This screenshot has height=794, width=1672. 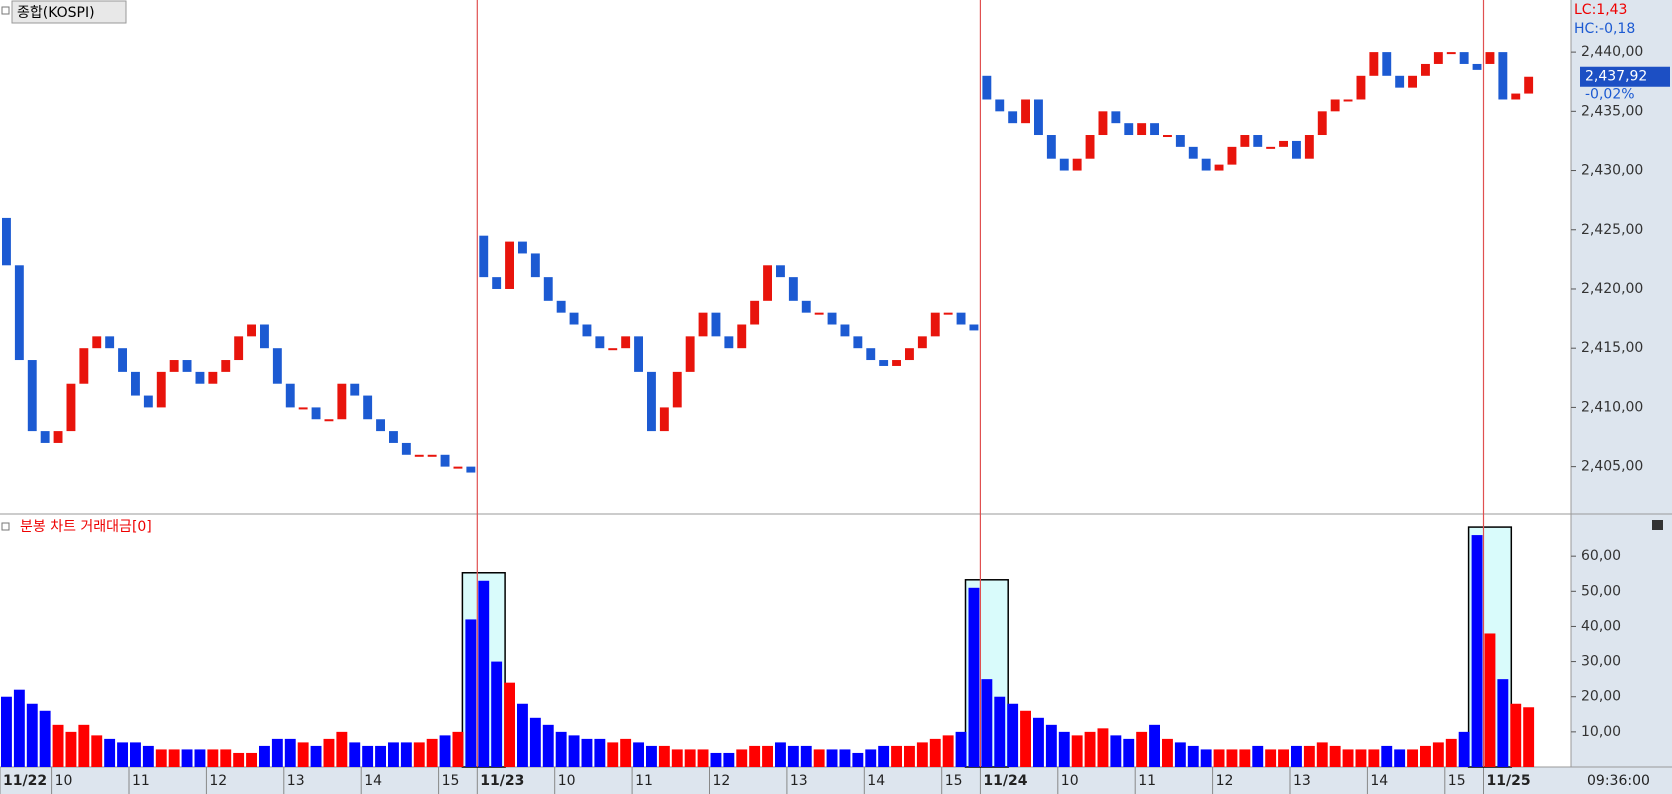 I want to click on lc-label: LC:1,43, so click(x=1600, y=10).